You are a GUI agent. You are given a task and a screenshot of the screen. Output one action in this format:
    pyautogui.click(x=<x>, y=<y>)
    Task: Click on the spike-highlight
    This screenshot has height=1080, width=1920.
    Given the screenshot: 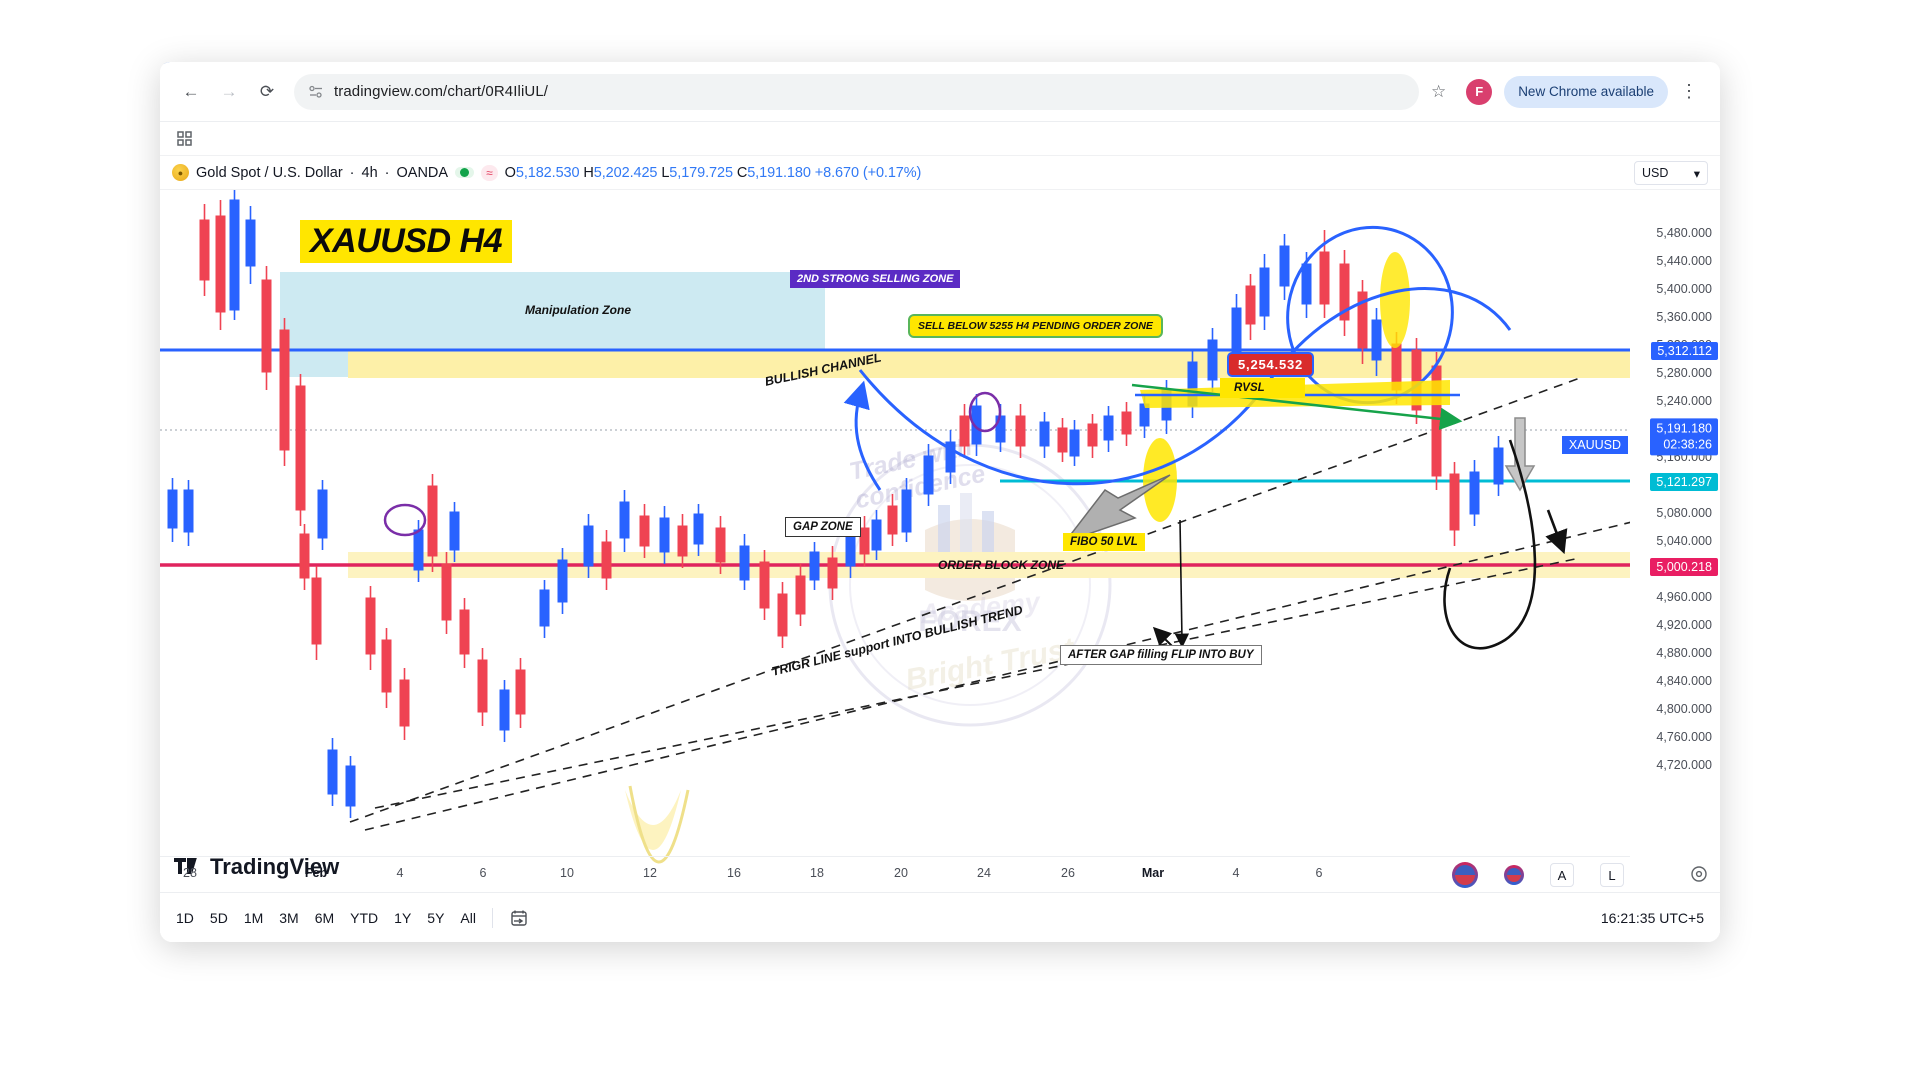 What is the action you would take?
    pyautogui.click(x=1395, y=300)
    